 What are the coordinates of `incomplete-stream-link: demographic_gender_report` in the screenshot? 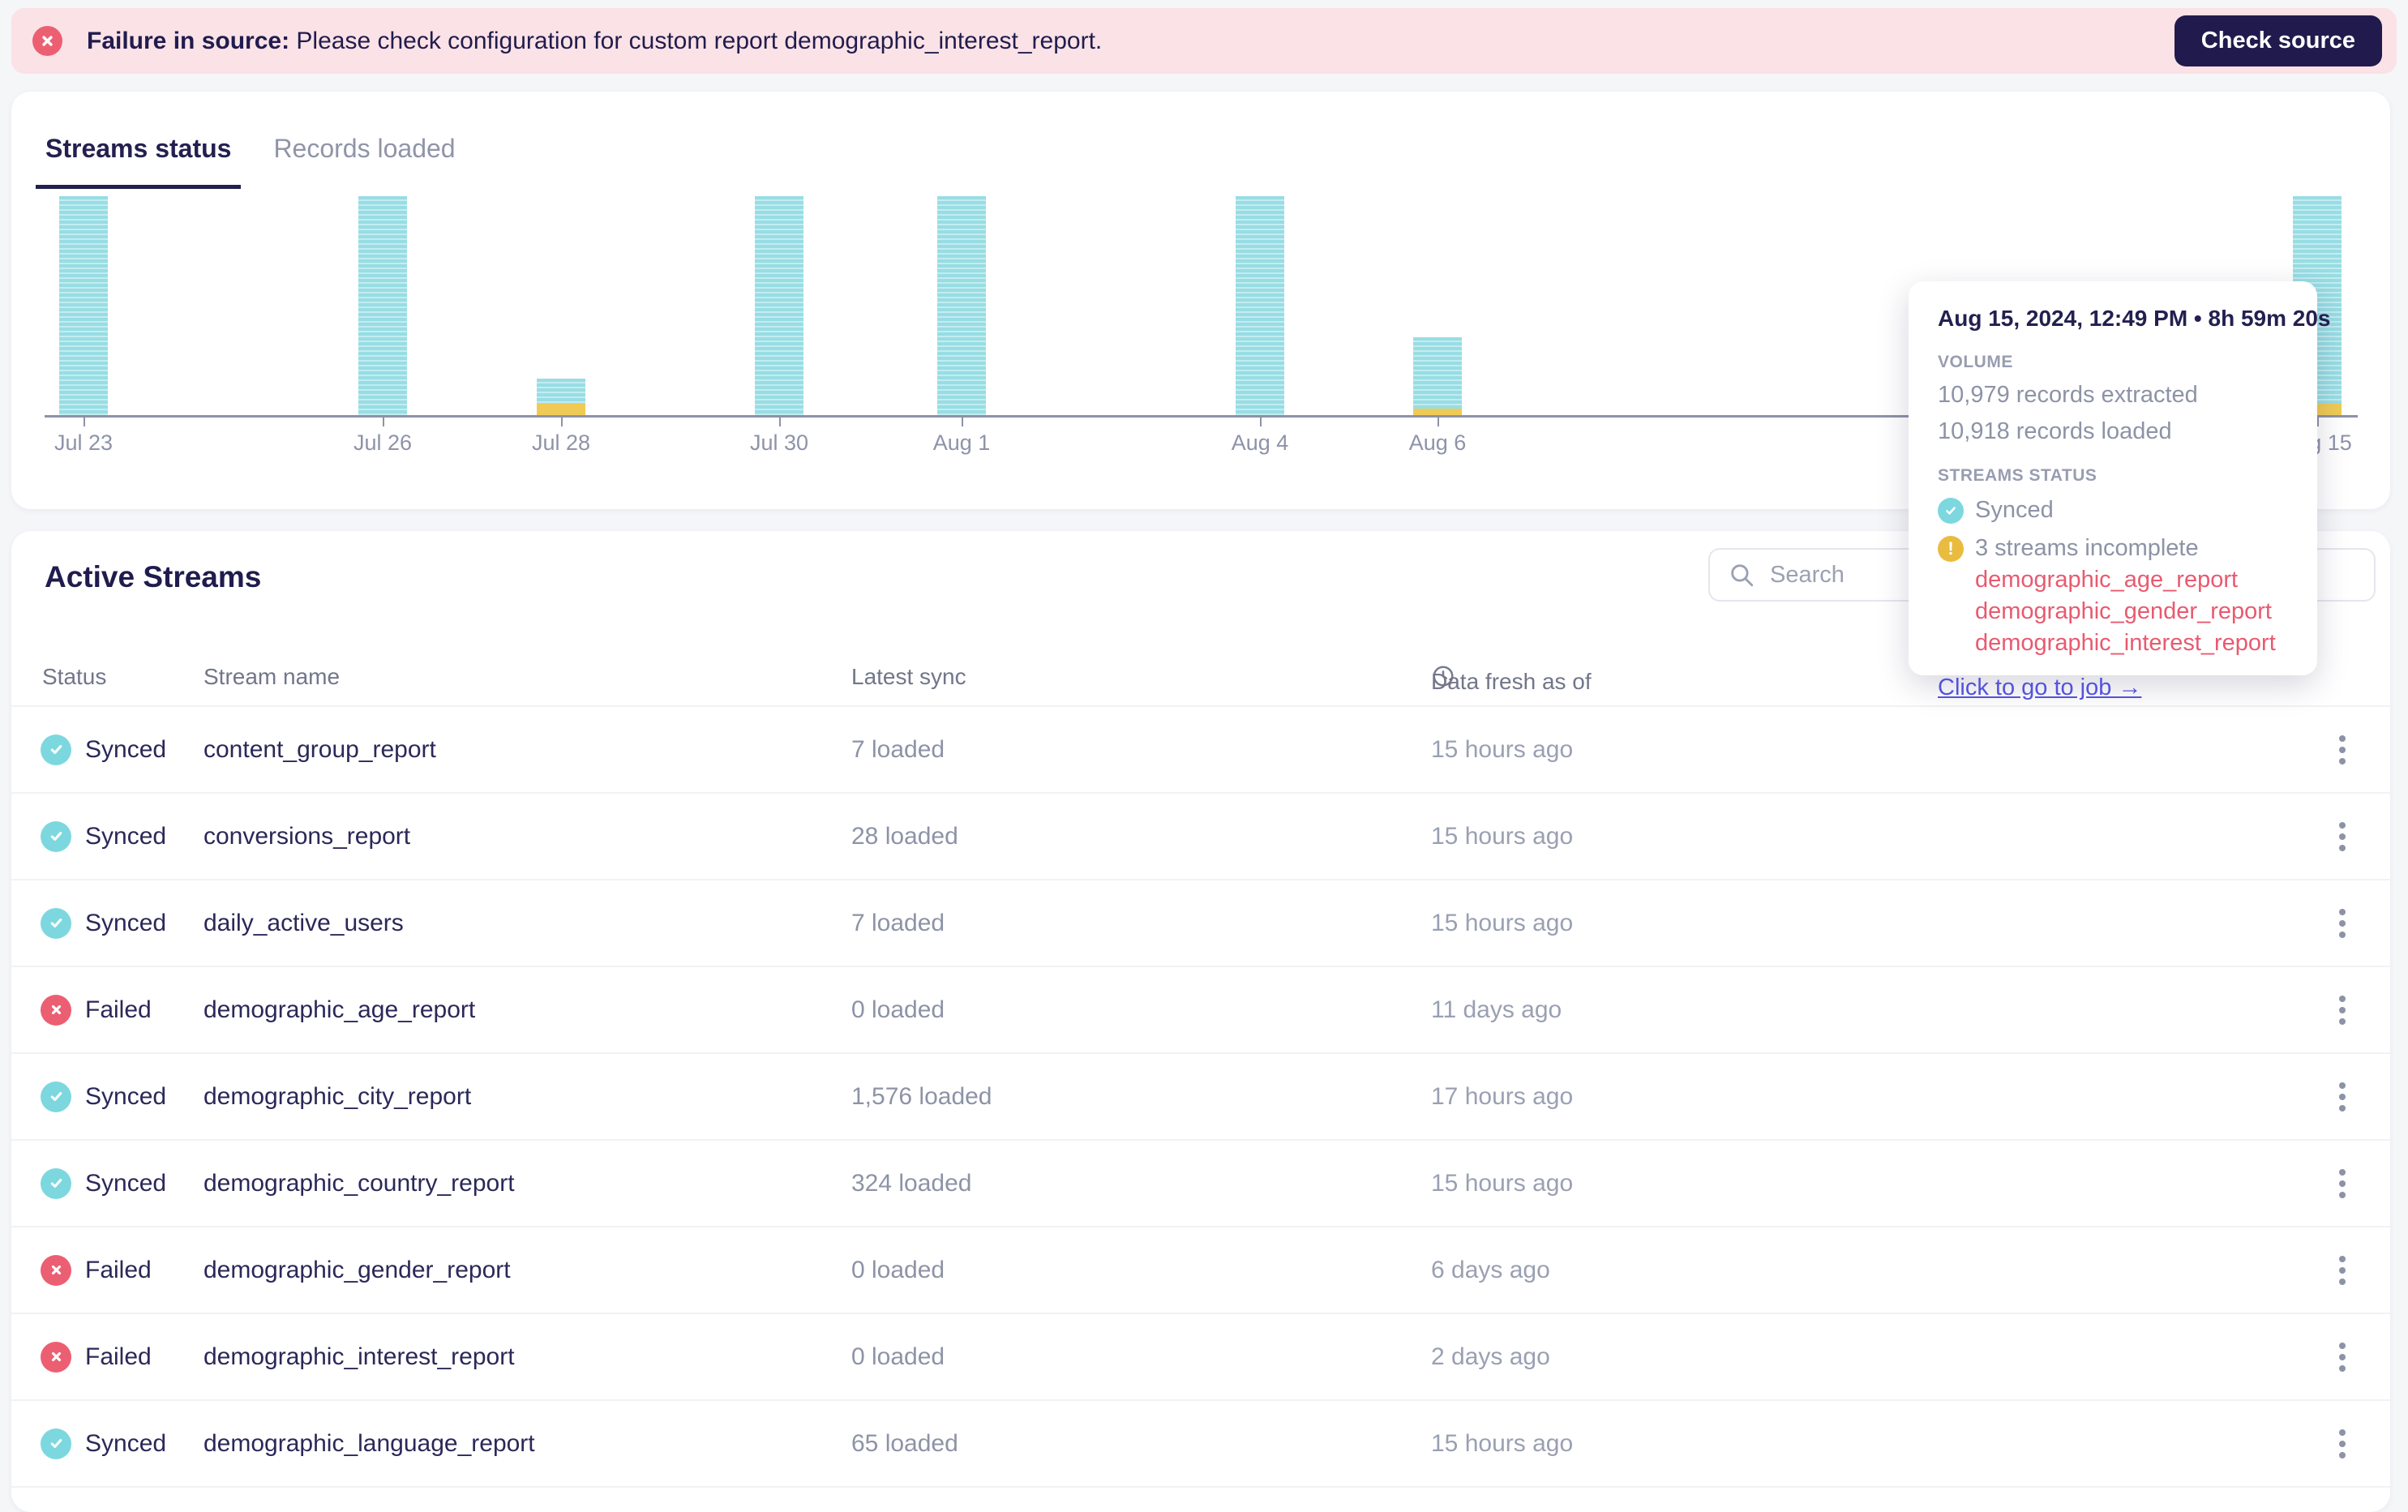 It's located at (2123, 611).